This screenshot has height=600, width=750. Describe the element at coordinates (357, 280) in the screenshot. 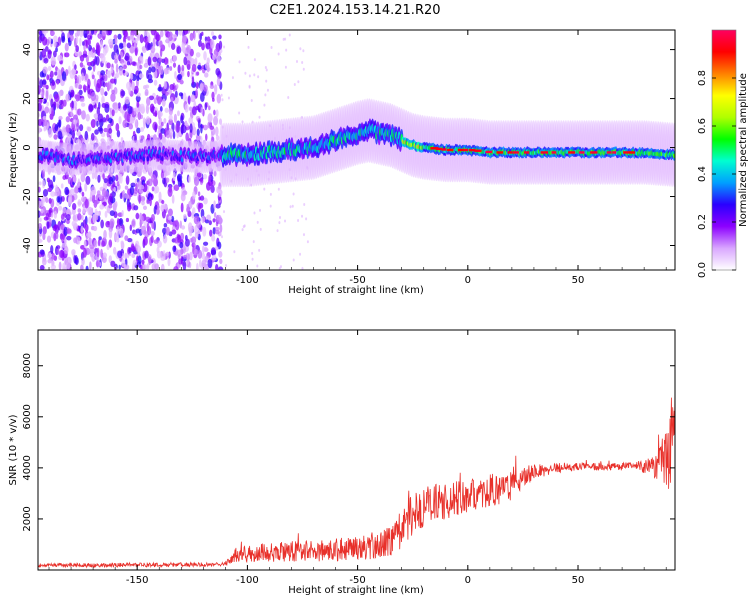

I see `x-tick-label: -50` at that location.